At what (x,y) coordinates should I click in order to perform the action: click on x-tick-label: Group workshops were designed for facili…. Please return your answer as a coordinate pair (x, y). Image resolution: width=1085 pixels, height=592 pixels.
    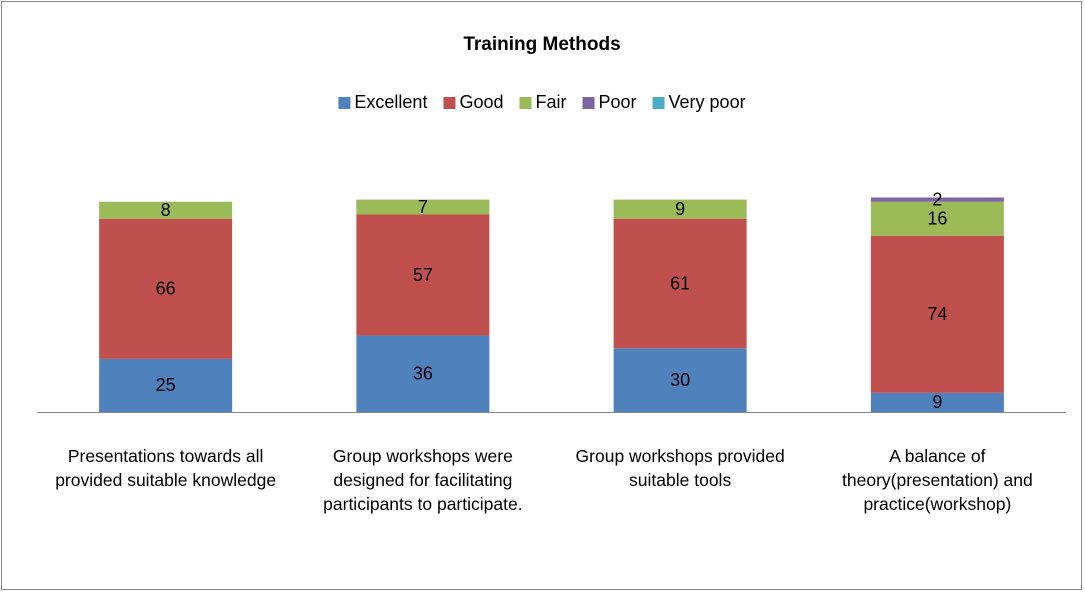
    Looking at the image, I should click on (423, 480).